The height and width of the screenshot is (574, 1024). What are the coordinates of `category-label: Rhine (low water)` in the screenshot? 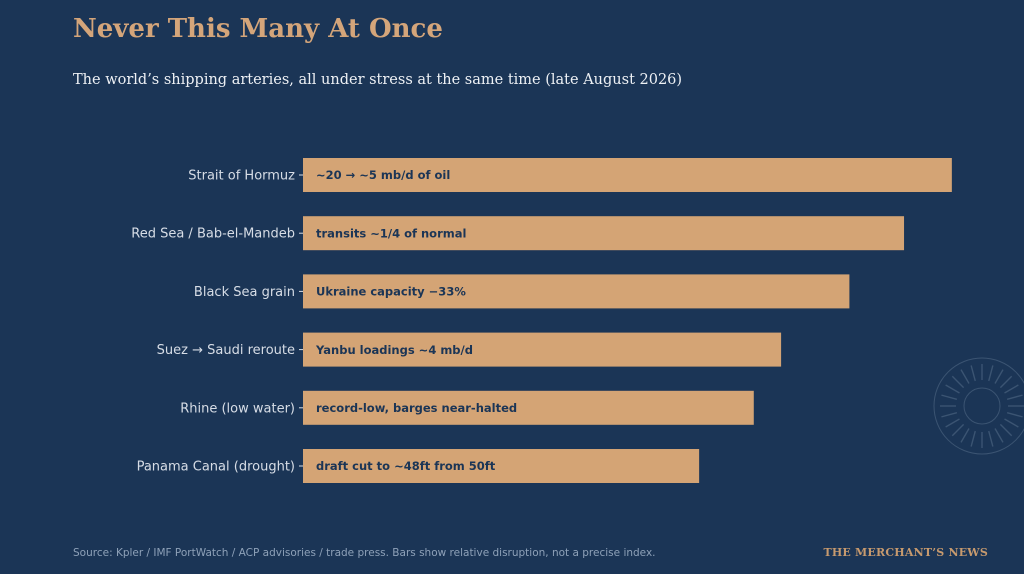 It's located at (237, 408).